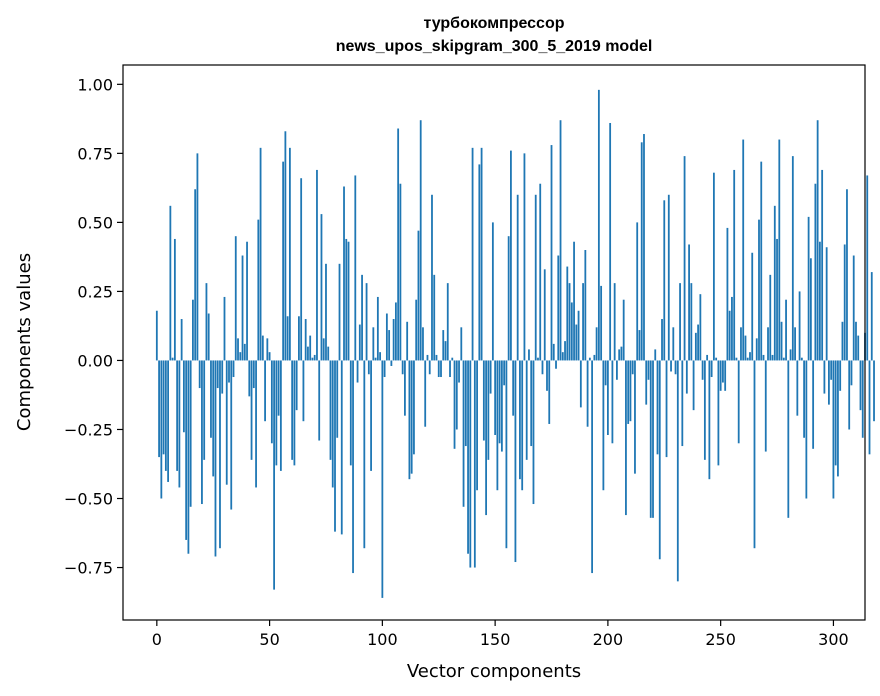 The height and width of the screenshot is (696, 880). I want to click on x-tick-label: 0, so click(157, 639).